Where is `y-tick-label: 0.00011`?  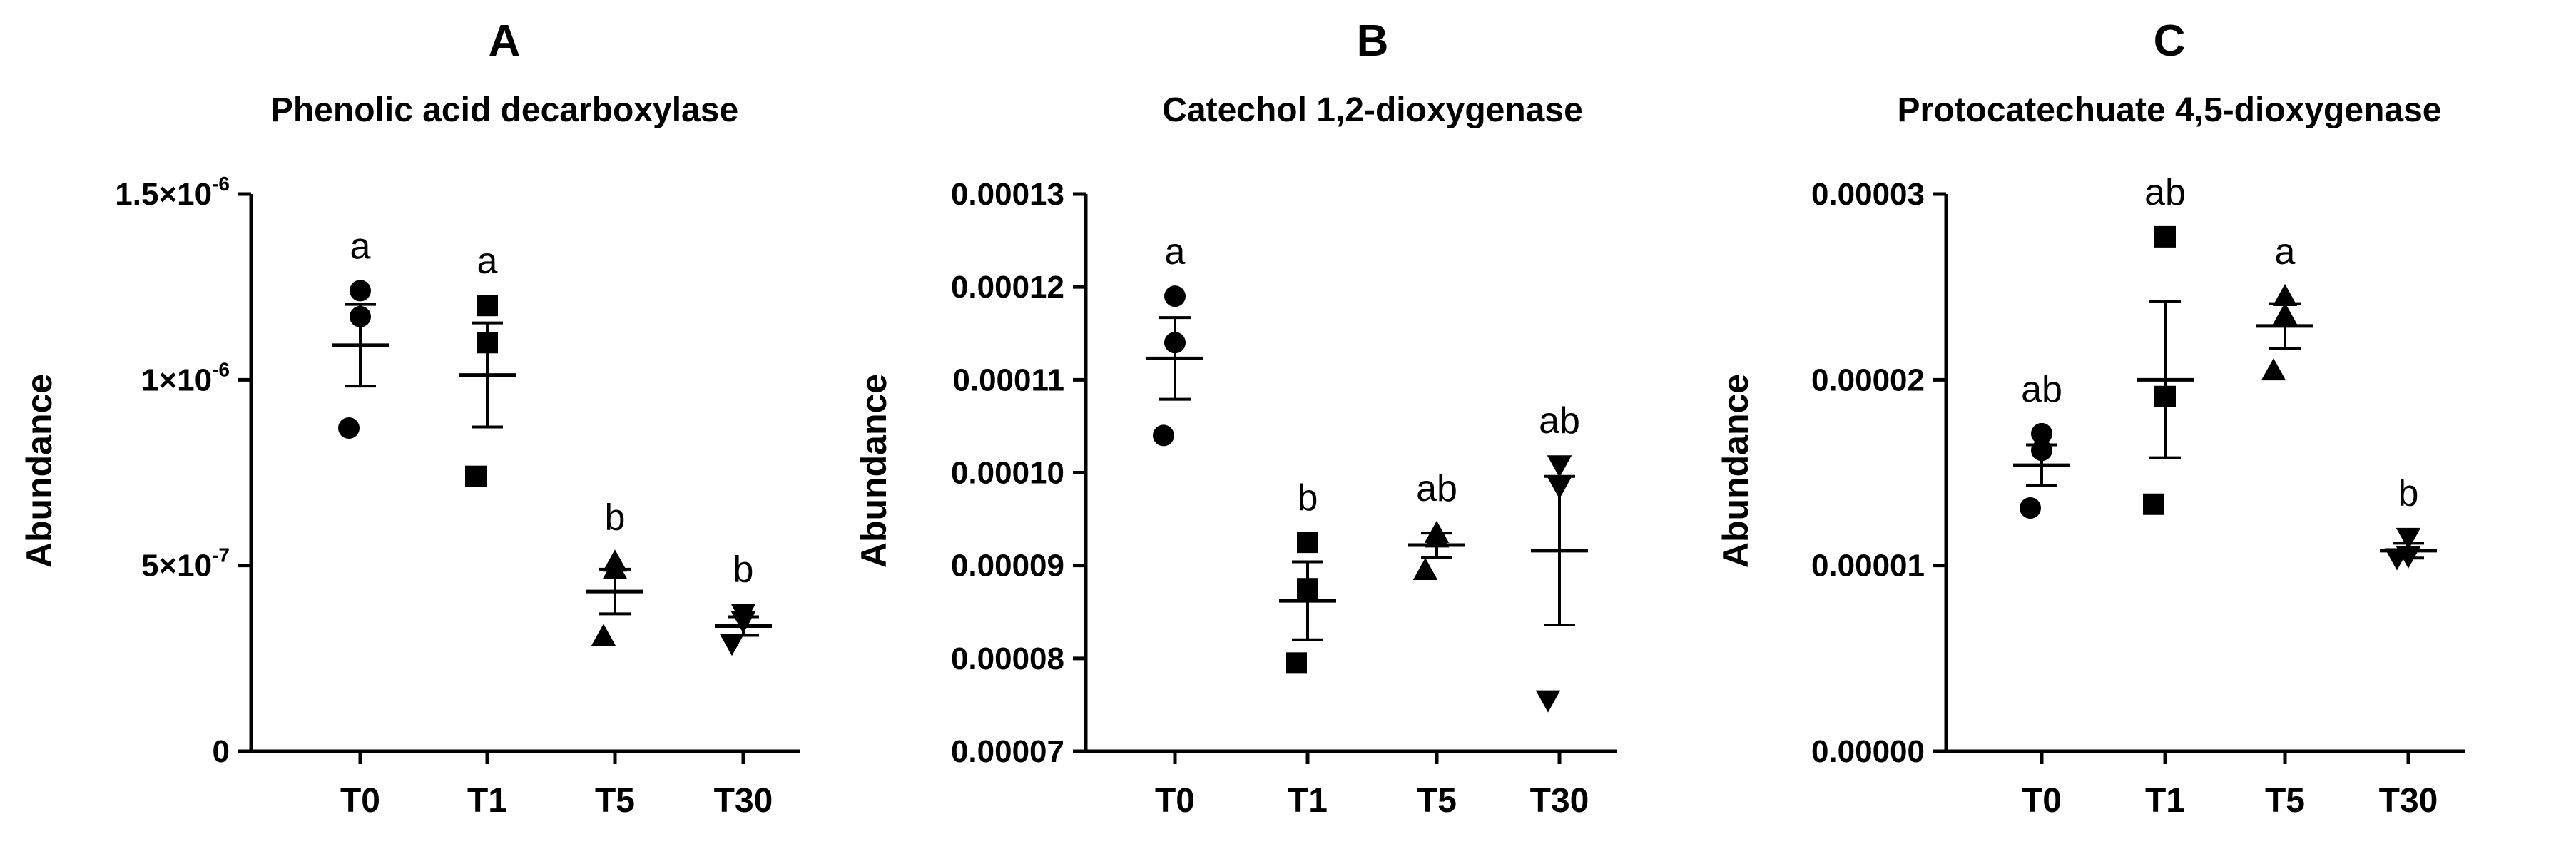
y-tick-label: 0.00011 is located at coordinates (1008, 379).